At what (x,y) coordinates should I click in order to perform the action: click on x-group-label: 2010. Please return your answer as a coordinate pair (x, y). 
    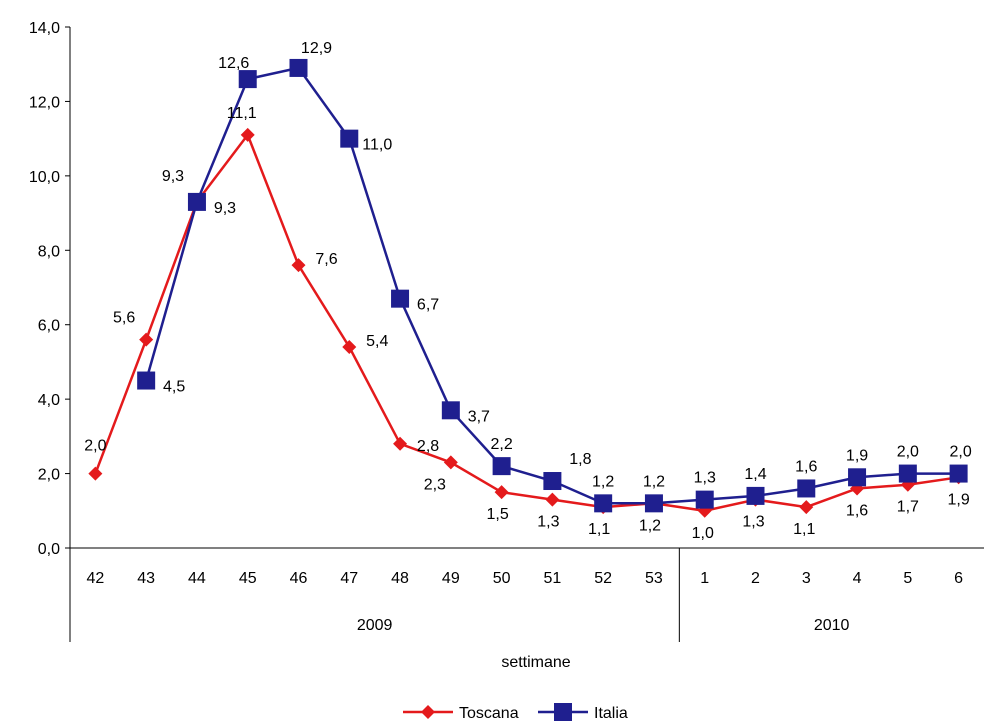
    Looking at the image, I should click on (832, 625).